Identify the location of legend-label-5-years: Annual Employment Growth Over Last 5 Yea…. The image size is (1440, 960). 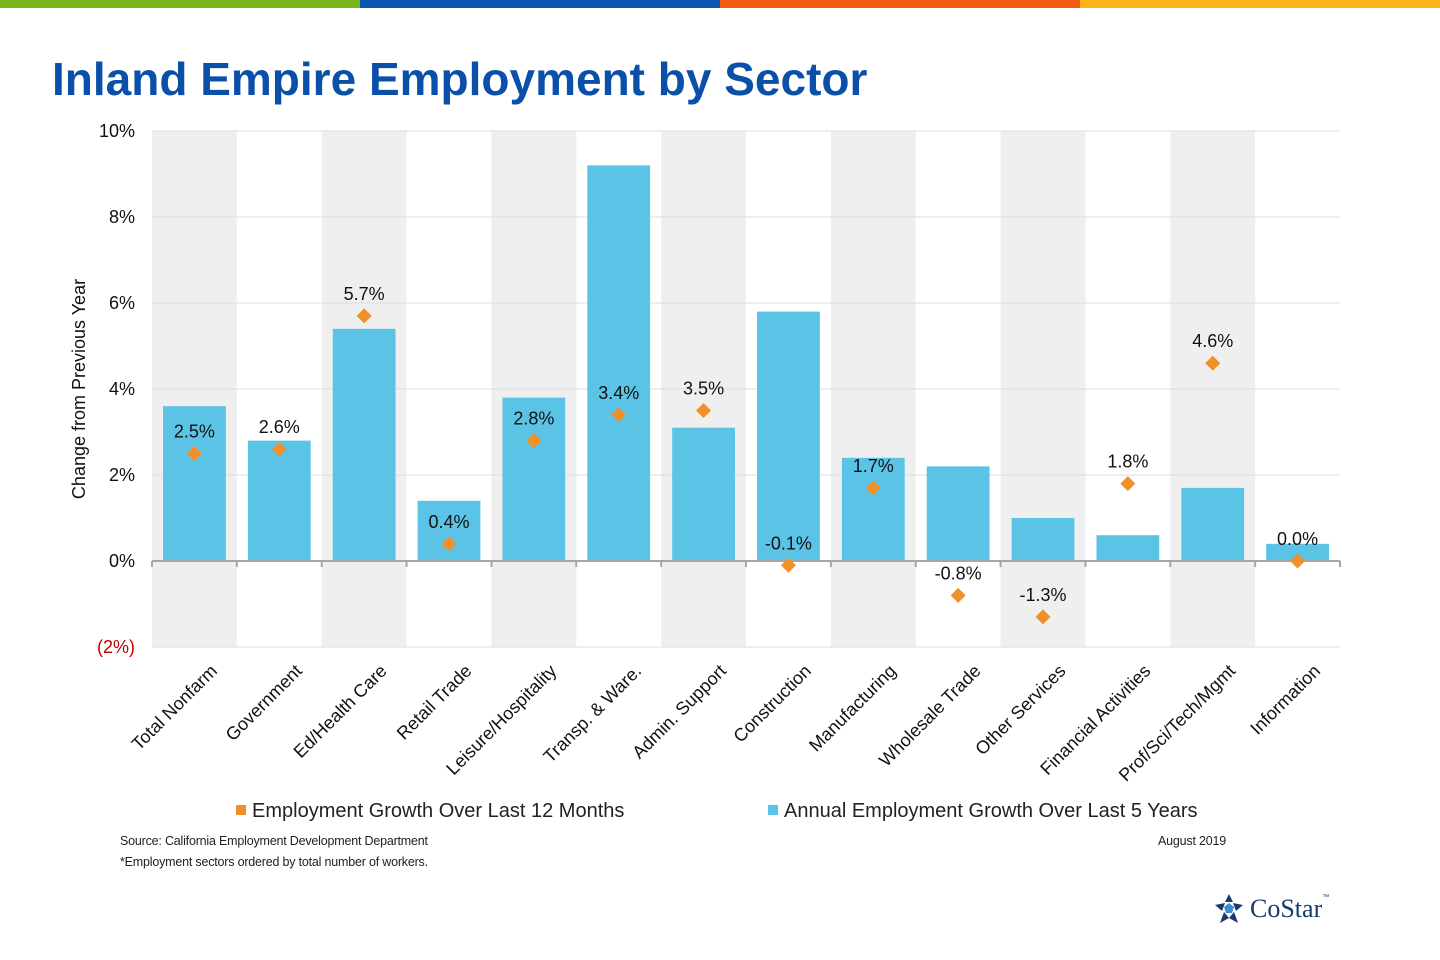
(991, 811).